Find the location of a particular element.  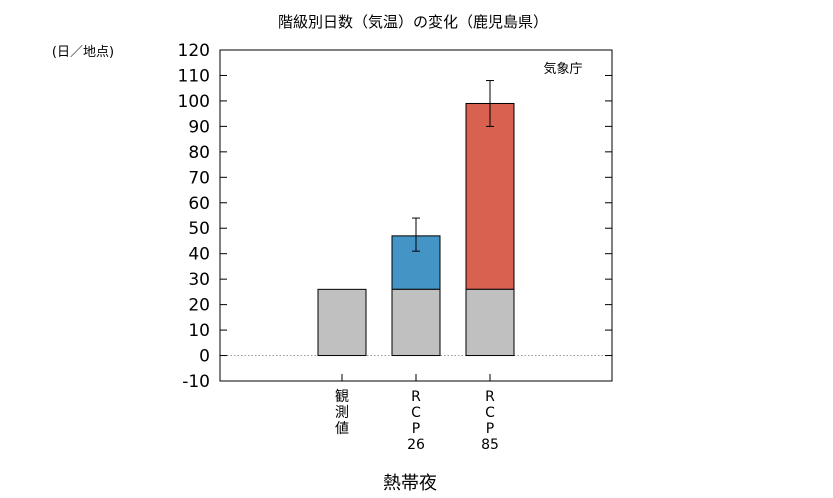

x-tick-label: 26 is located at coordinates (416, 445).